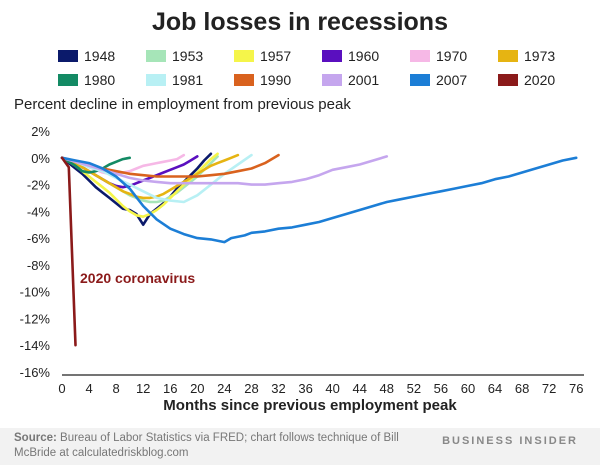  What do you see at coordinates (387, 388) in the screenshot?
I see `x-tick-label: 48` at bounding box center [387, 388].